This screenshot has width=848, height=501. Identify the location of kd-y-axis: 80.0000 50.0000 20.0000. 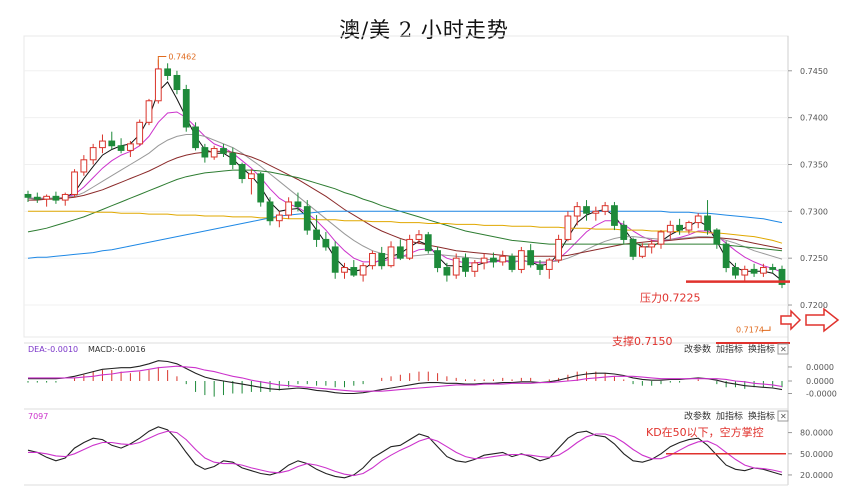
(810, 454).